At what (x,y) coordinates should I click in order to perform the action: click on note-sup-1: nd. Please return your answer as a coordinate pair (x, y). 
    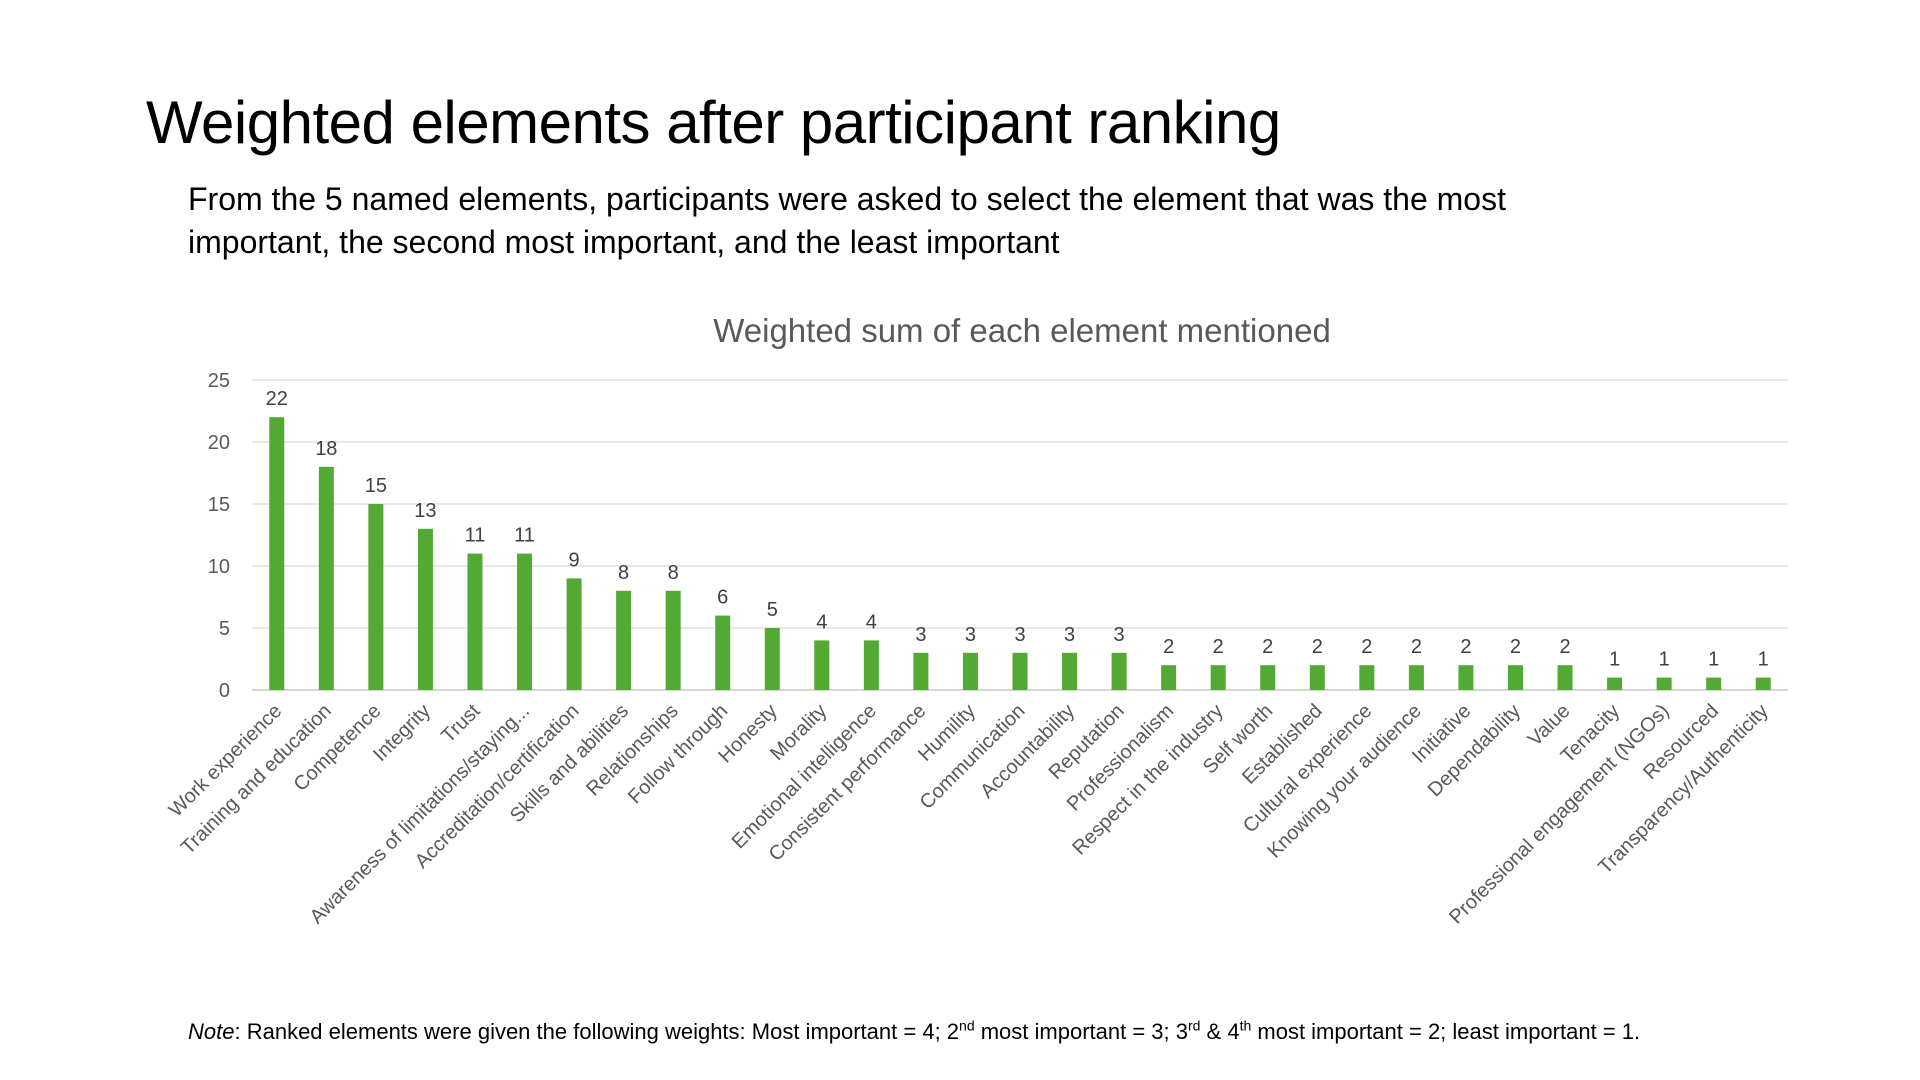
    Looking at the image, I should click on (967, 1025).